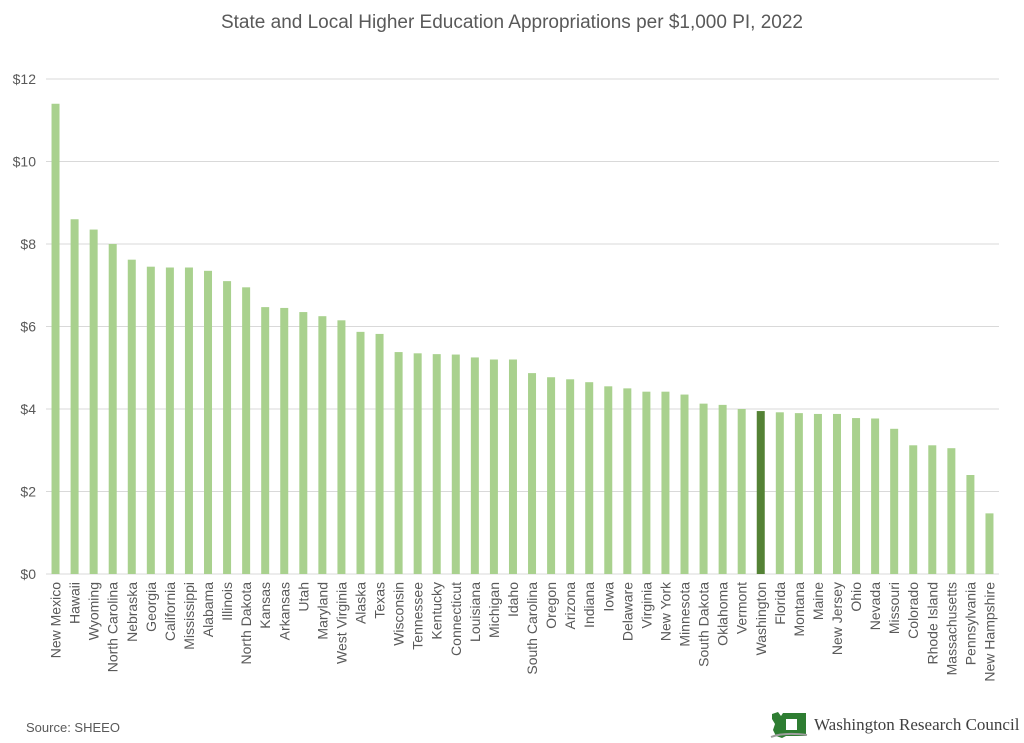 This screenshot has width=1024, height=743. I want to click on bar-new-jersey, so click(836, 493).